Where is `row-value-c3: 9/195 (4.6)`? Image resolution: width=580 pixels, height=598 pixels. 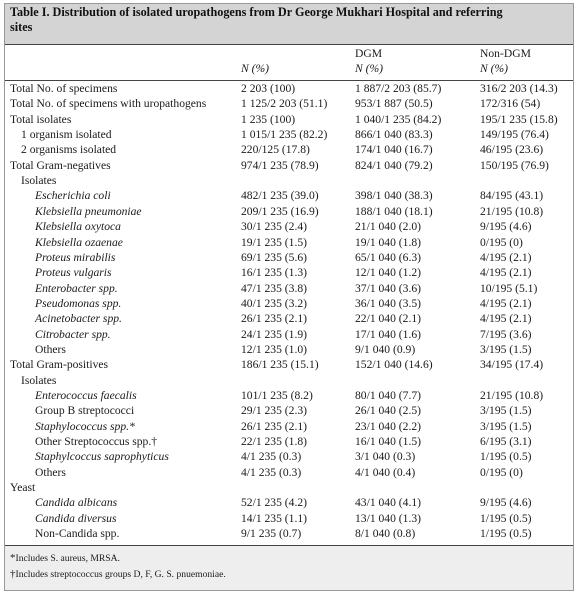
row-value-c3: 9/195 (4.6) is located at coordinates (506, 227).